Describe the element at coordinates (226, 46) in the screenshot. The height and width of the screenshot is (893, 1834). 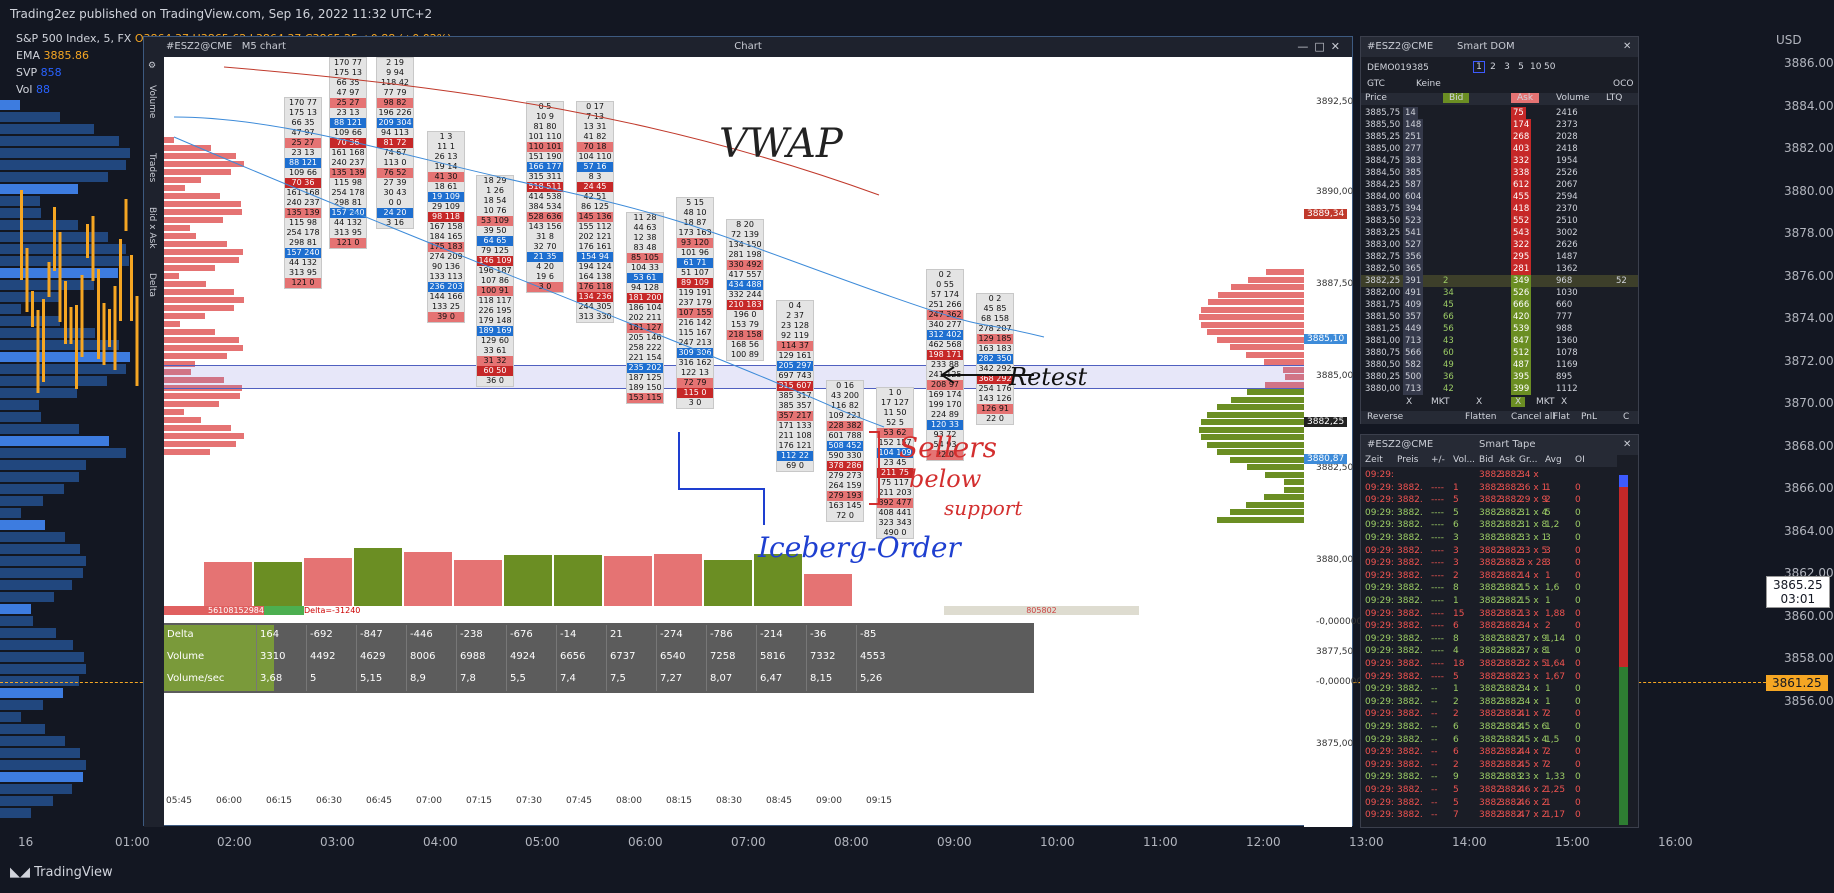
I see `chart-symbol: #ESZ2@CME M5 chart` at that location.